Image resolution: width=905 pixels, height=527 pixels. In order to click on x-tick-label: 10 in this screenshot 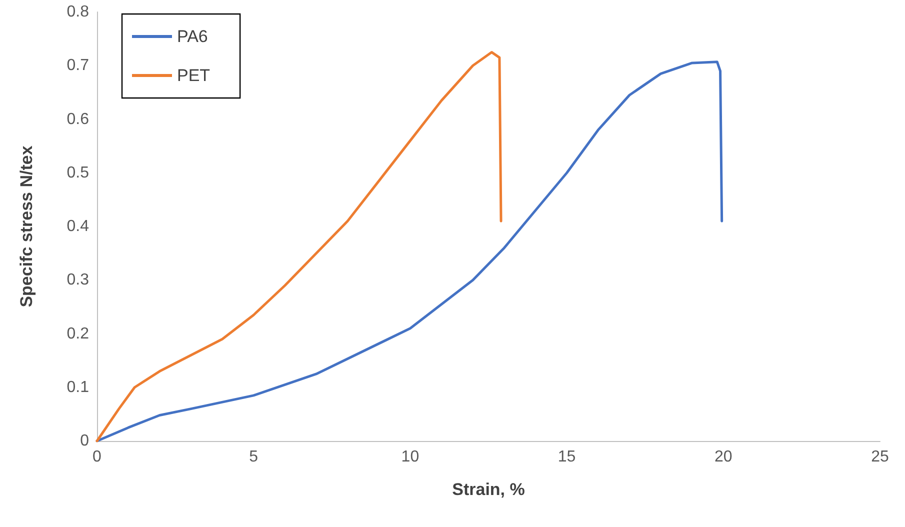, I will do `click(410, 457)`.